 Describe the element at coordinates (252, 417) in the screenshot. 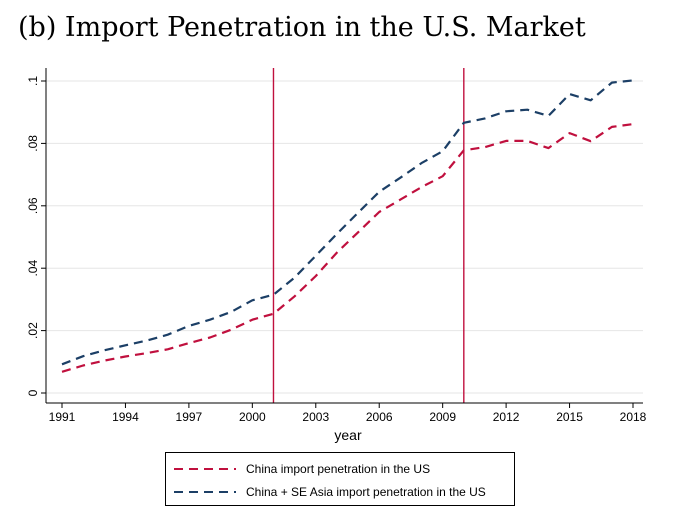

I see `x-tick-label: 2000` at that location.